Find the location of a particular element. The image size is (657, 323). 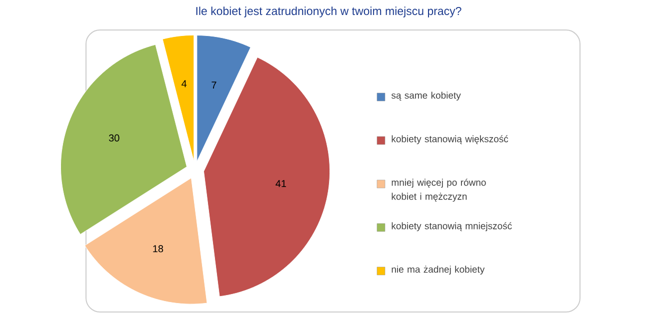

data-label: 7 is located at coordinates (214, 85).